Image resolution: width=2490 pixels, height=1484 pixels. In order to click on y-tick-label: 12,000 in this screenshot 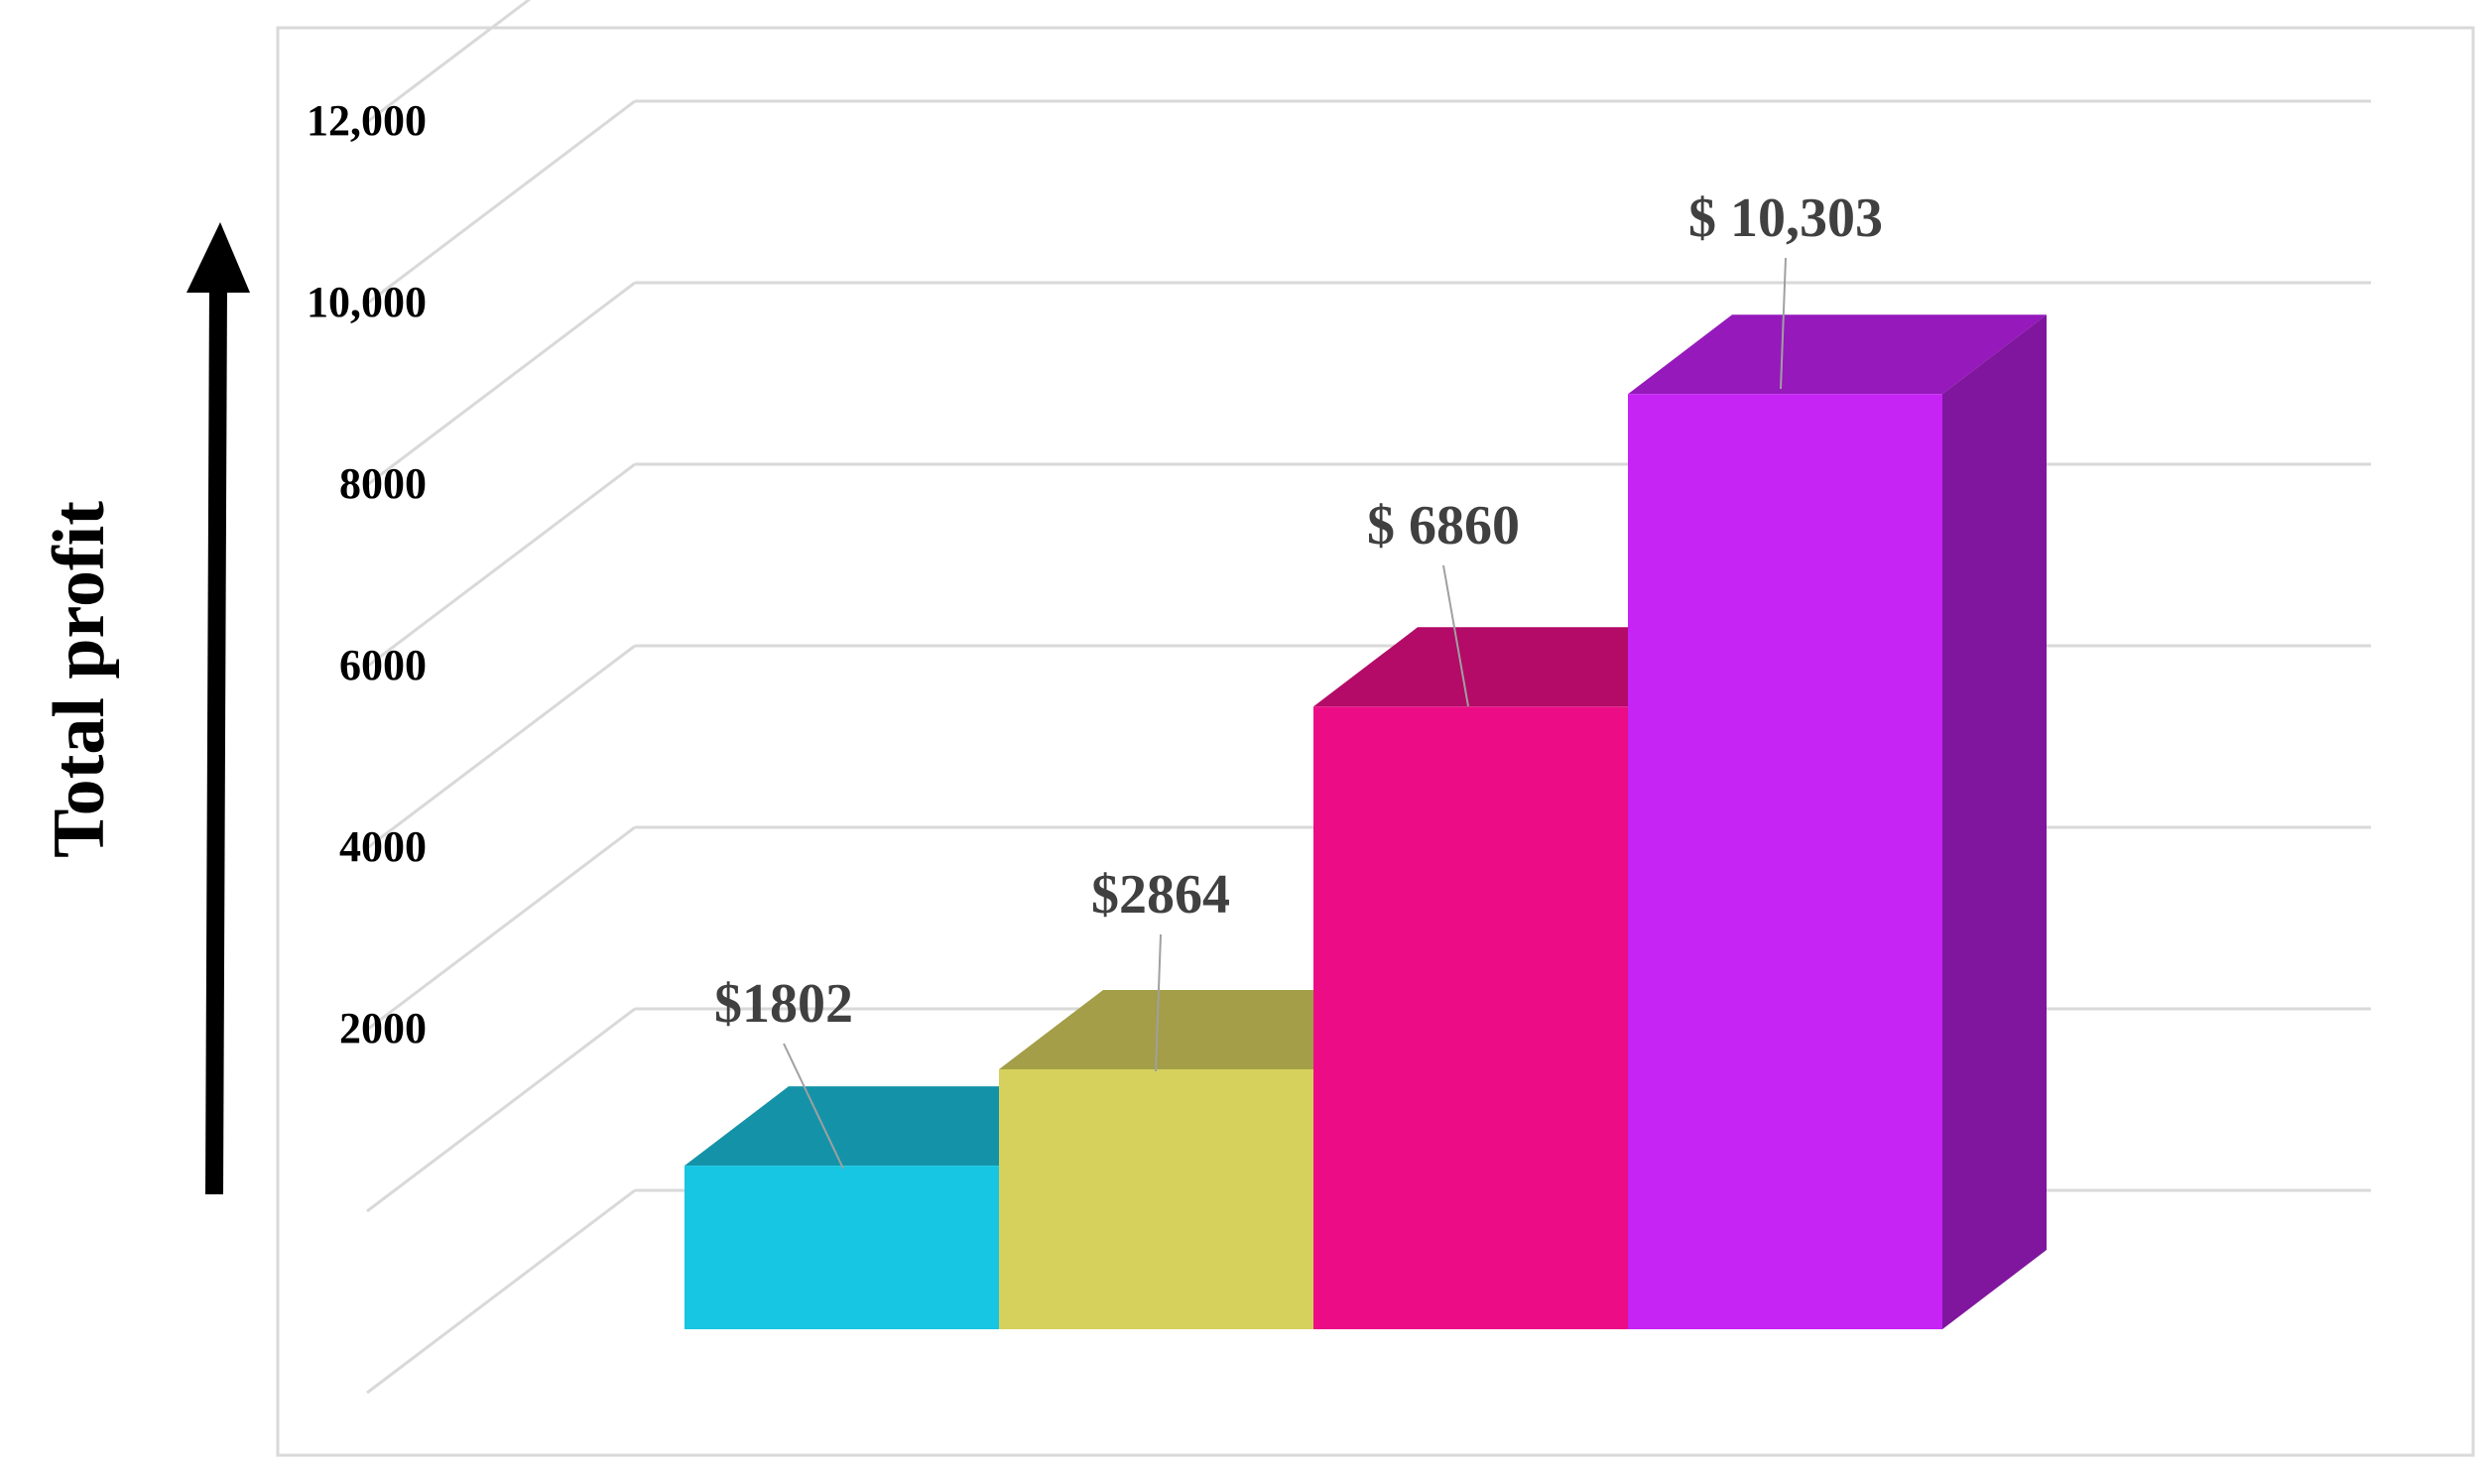, I will do `click(367, 120)`.